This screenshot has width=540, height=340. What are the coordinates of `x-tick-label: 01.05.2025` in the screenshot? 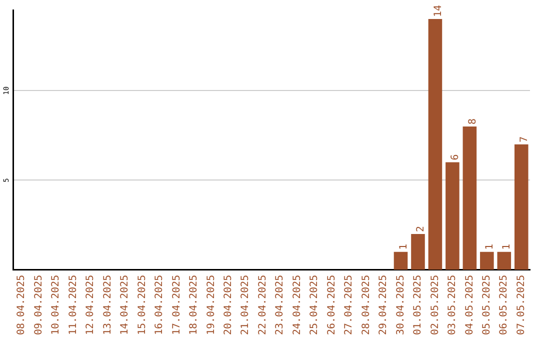 It's located at (418, 305).